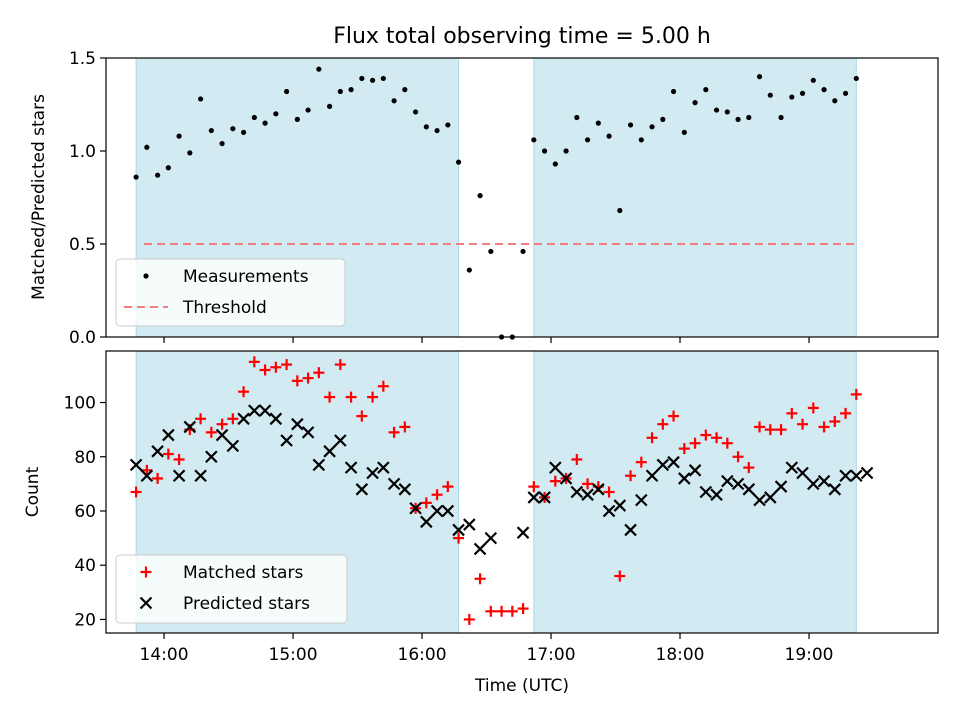  What do you see at coordinates (246, 604) in the screenshot?
I see `count-legend-label: Predicted stars` at bounding box center [246, 604].